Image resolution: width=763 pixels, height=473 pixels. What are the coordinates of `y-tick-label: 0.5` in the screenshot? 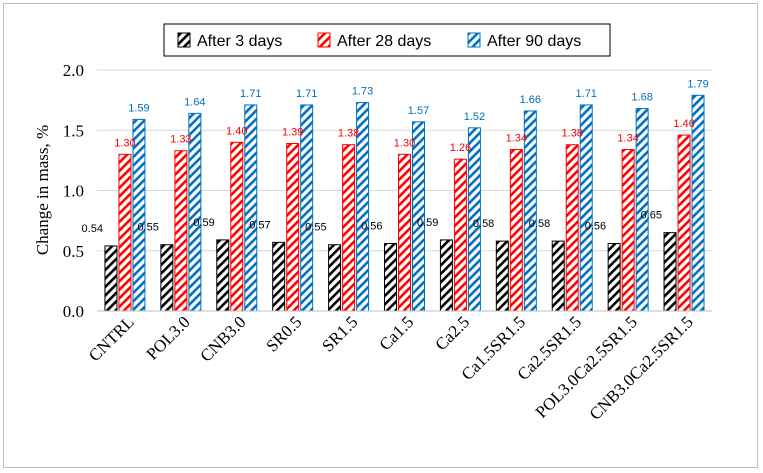 It's located at (73, 251).